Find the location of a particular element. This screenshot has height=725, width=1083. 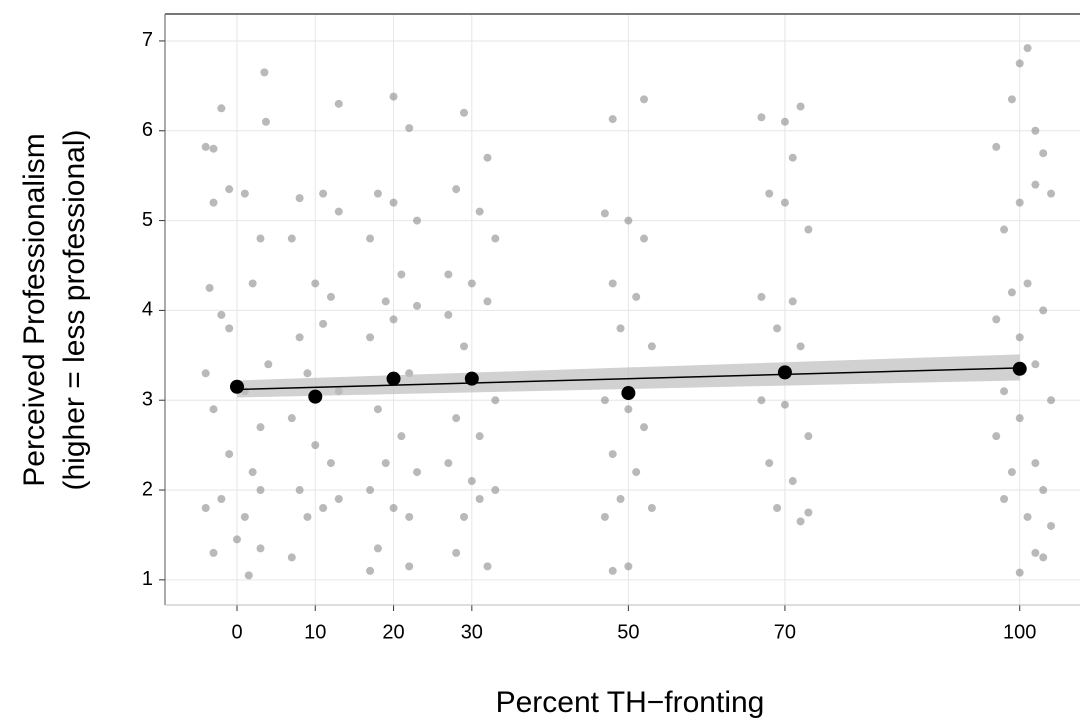

y-tick-label: 2 is located at coordinates (147, 489).